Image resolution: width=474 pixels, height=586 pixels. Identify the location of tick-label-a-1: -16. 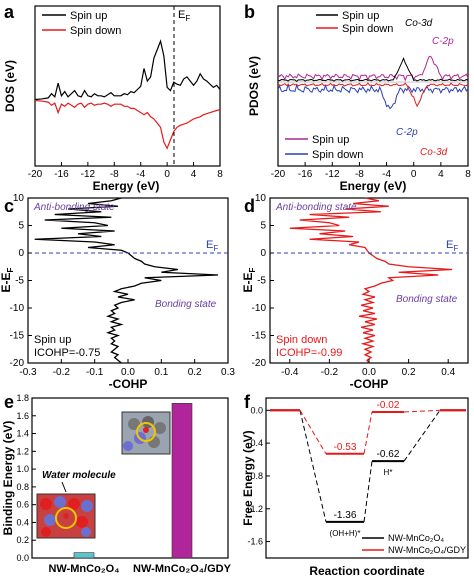
(61, 174).